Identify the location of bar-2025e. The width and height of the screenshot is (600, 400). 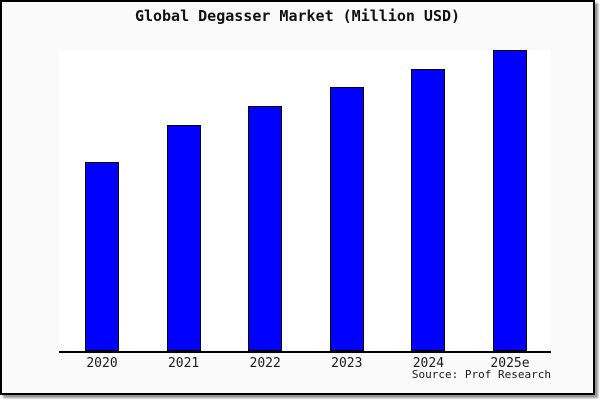
(510, 200).